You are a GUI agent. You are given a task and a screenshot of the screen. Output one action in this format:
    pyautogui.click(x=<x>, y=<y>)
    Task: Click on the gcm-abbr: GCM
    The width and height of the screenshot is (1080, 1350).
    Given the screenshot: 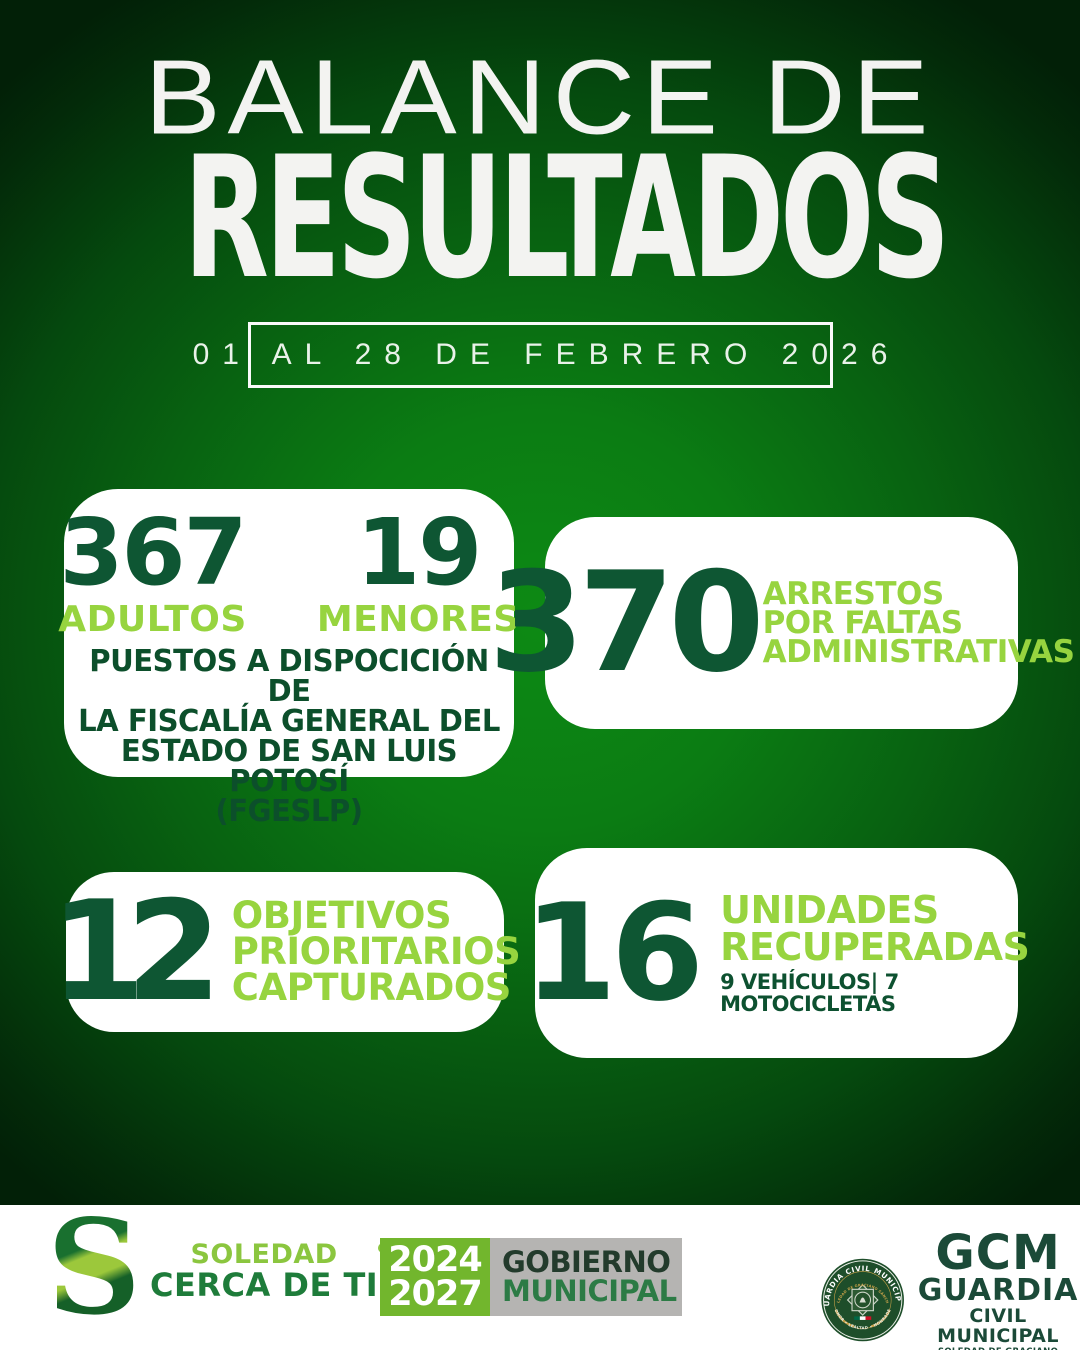 What is the action you would take?
    pyautogui.click(x=998, y=1253)
    